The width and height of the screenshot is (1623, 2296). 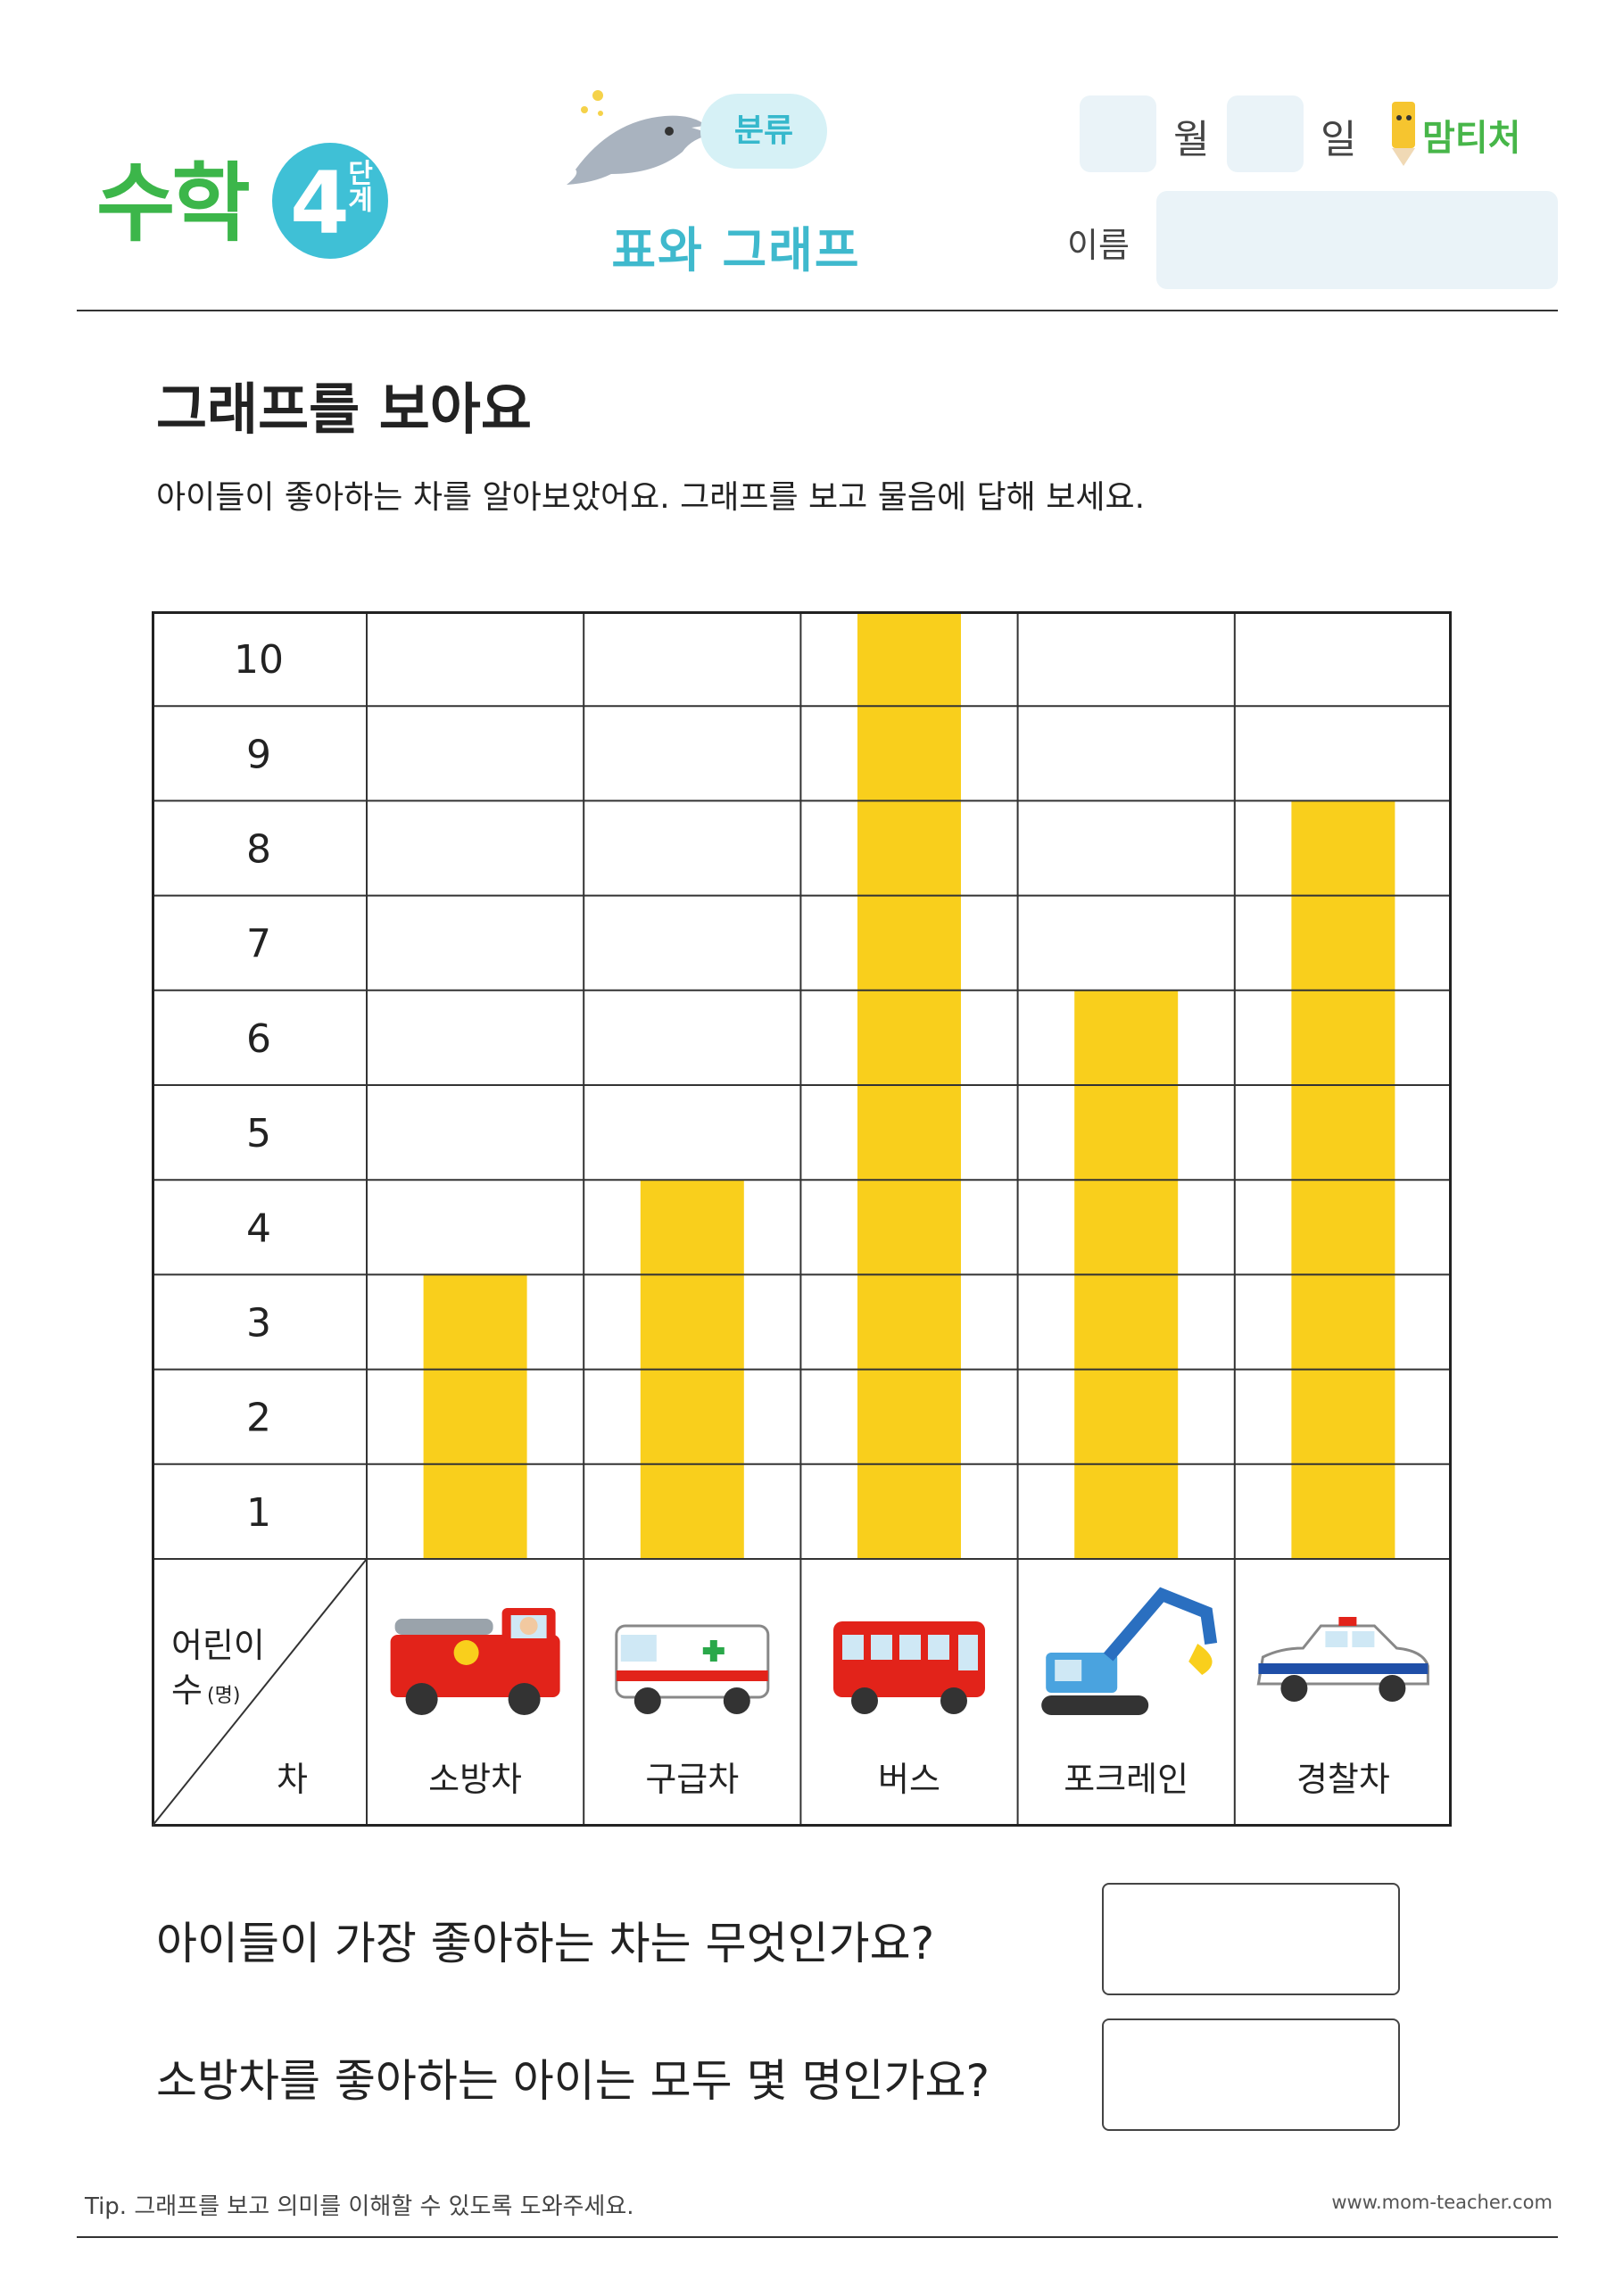 I want to click on page-heading: 그래프를 보아요, so click(x=344, y=409).